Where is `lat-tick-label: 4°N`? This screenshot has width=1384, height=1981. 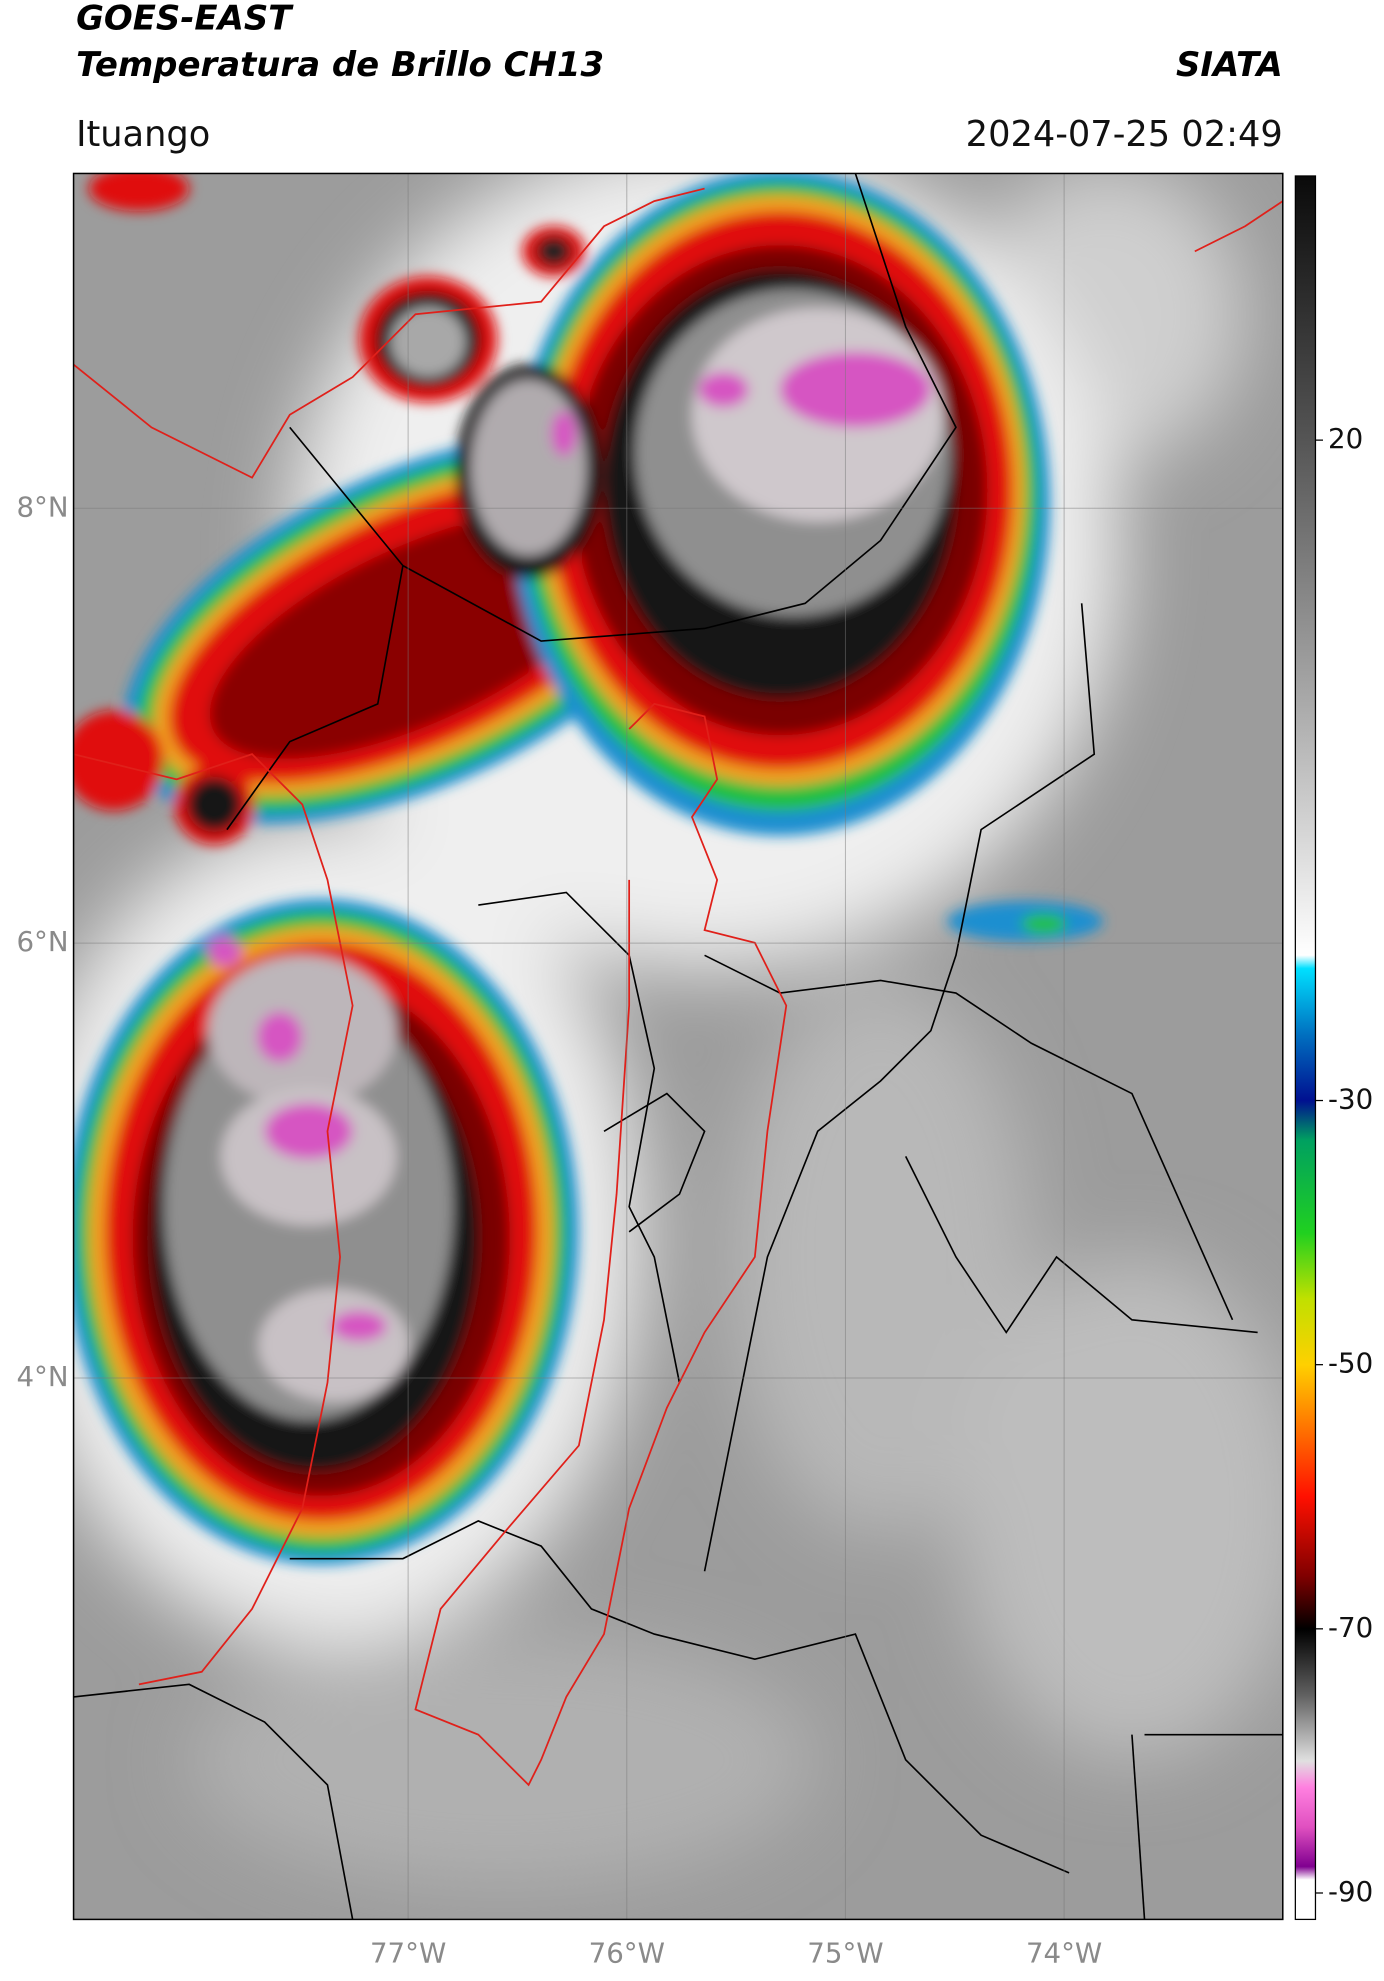 lat-tick-label: 4°N is located at coordinates (42, 1376).